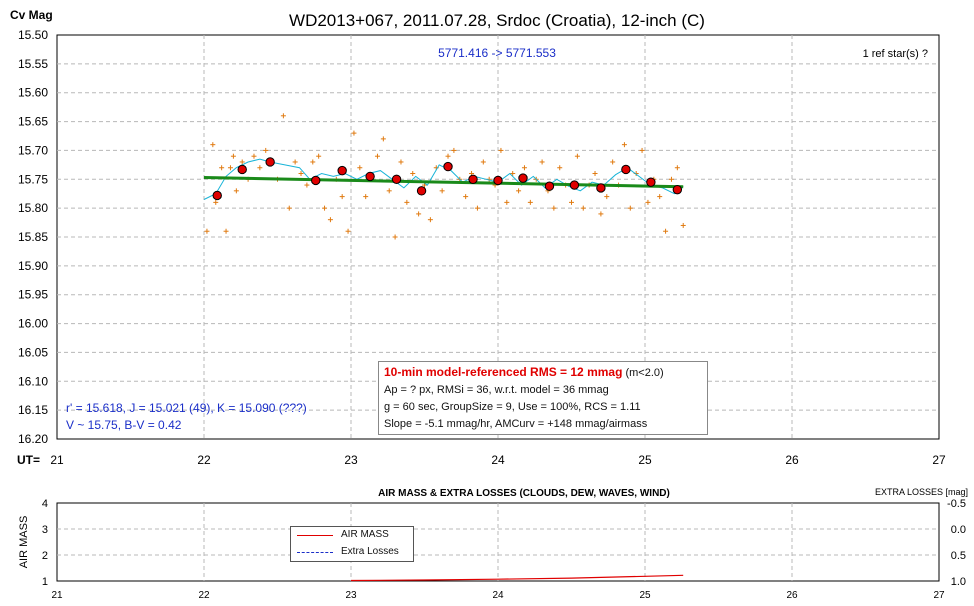  Describe the element at coordinates (45, 556) in the screenshot. I see `lower-y-tick-label: 2` at that location.